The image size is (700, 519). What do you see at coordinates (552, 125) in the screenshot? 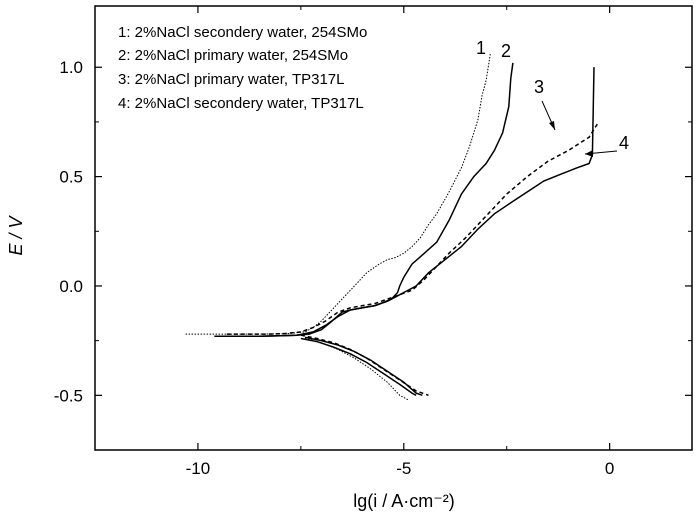
I see `curve-3-arrowhead` at bounding box center [552, 125].